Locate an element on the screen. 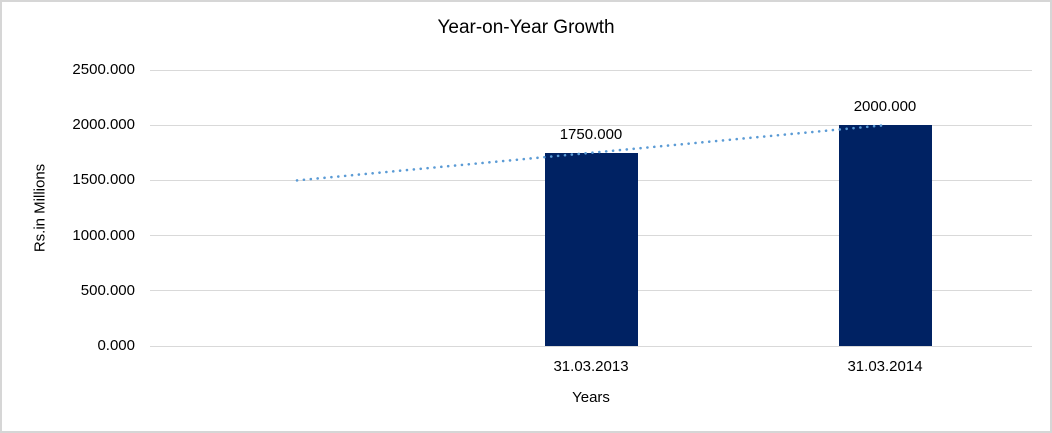 Image resolution: width=1052 pixels, height=433 pixels. y-tick-label: 0.000 is located at coordinates (116, 345).